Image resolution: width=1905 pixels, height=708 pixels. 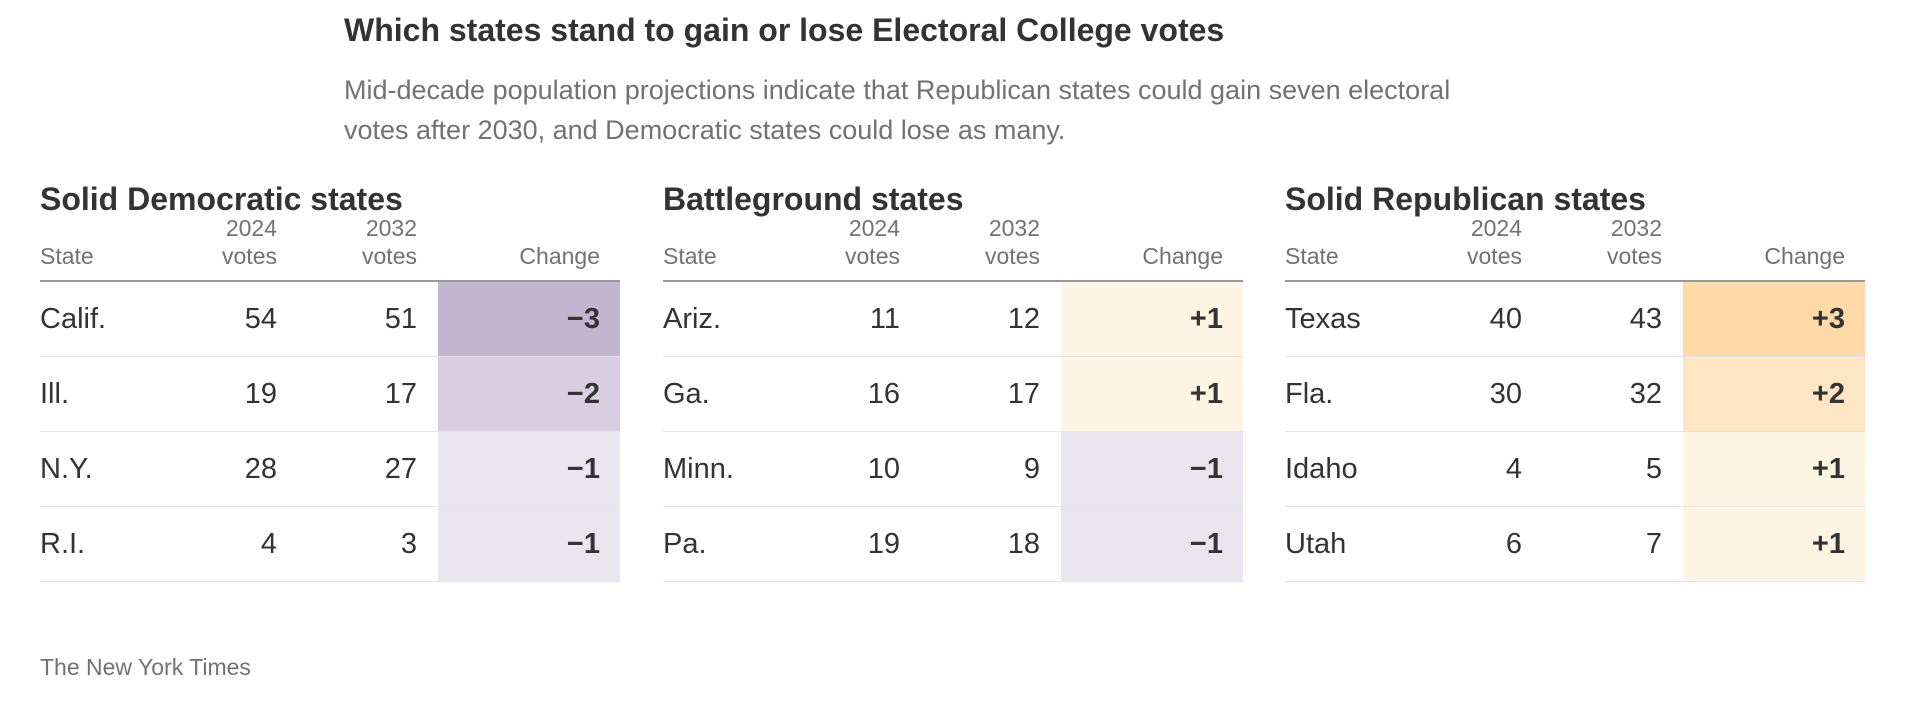 I want to click on table-row: Pa. 19 18 −1, so click(x=953, y=544).